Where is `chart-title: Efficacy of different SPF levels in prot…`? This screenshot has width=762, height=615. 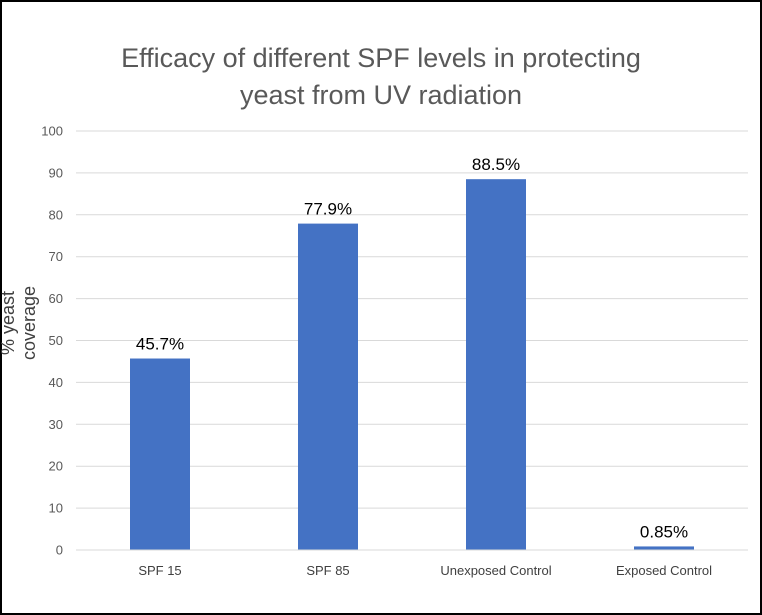
chart-title: Efficacy of different SPF levels in prot… is located at coordinates (381, 76).